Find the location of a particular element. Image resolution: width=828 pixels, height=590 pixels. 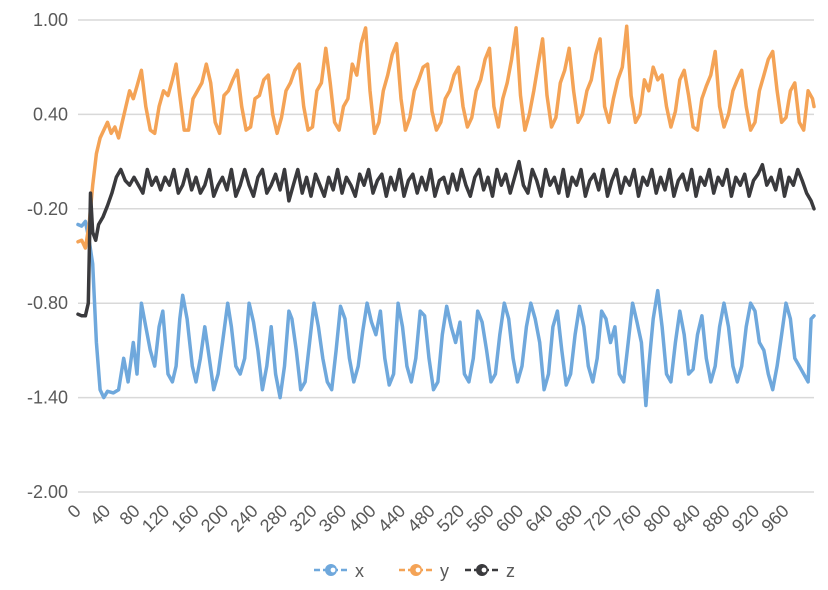

x-tick-label: 200 is located at coordinates (214, 518).